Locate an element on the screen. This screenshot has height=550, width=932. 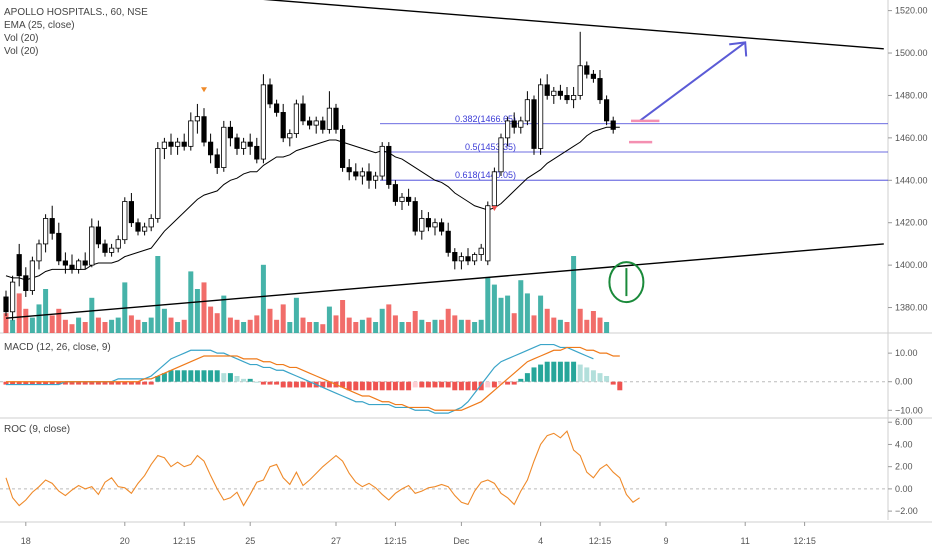
projection-arrow is located at coordinates (692, 81).